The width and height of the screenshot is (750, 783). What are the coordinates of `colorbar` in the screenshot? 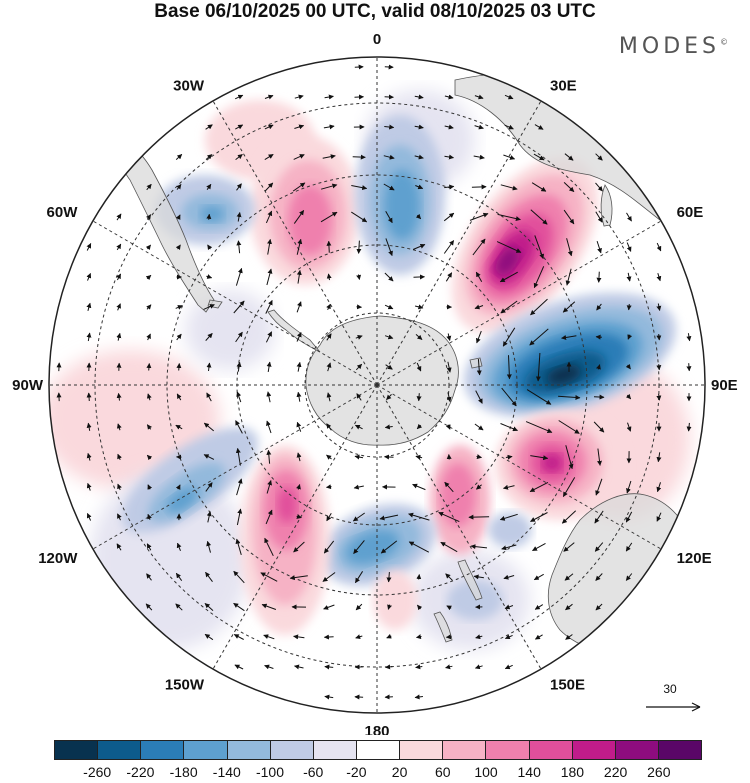 It's located at (378, 750).